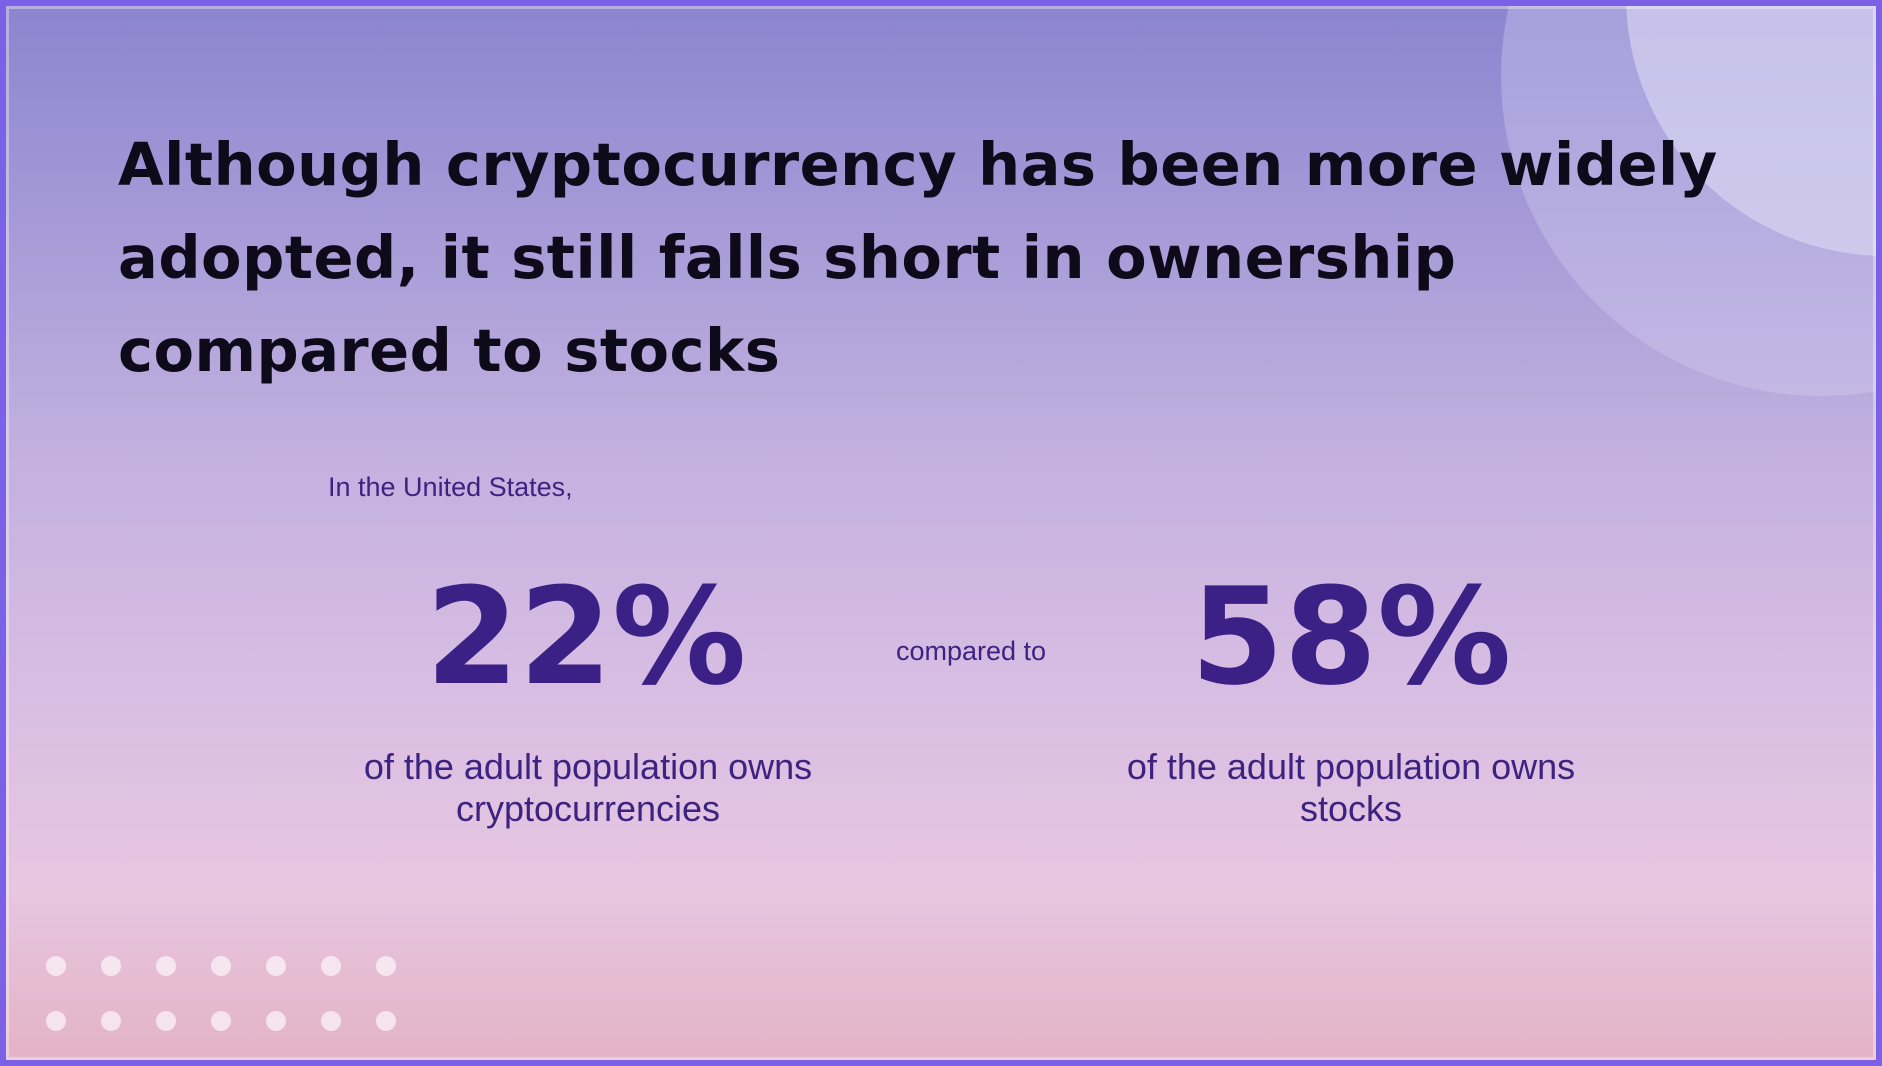 The image size is (1882, 1066). Describe the element at coordinates (1351, 787) in the screenshot. I see `stocks-description: of the adult population owns stocks` at that location.